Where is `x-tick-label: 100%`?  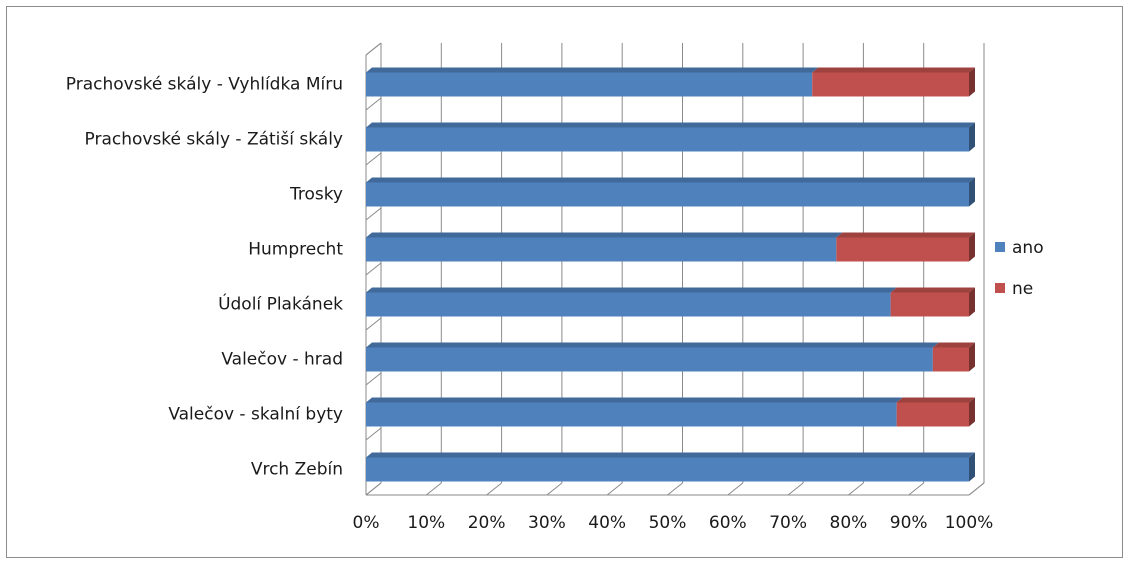
x-tick-label: 100% is located at coordinates (969, 523).